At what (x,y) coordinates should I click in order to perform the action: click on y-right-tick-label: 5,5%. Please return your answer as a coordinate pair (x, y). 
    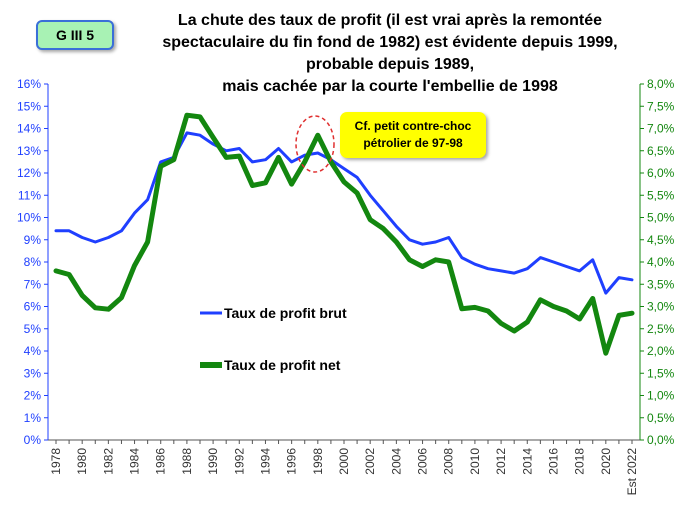
    Looking at the image, I should click on (661, 195).